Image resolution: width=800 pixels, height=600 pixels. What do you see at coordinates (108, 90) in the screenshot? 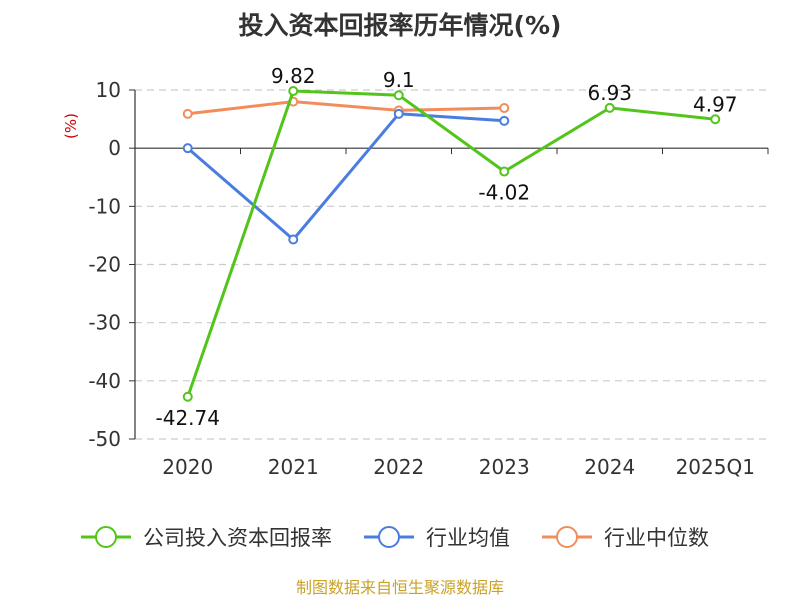
I see `y-tick-label-0: 10` at bounding box center [108, 90].